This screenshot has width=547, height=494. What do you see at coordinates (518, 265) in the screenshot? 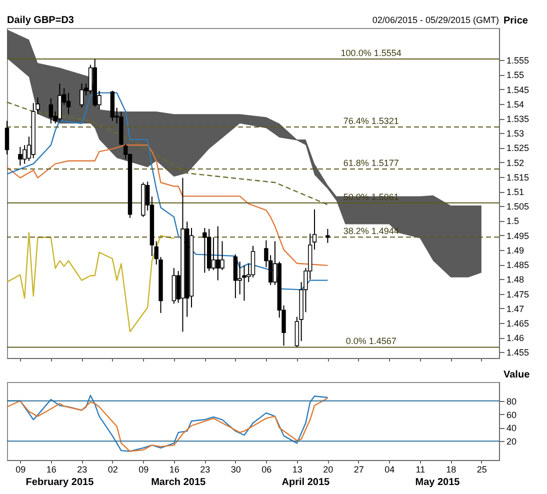
I see `y-tick-label: 1.485` at bounding box center [518, 265].